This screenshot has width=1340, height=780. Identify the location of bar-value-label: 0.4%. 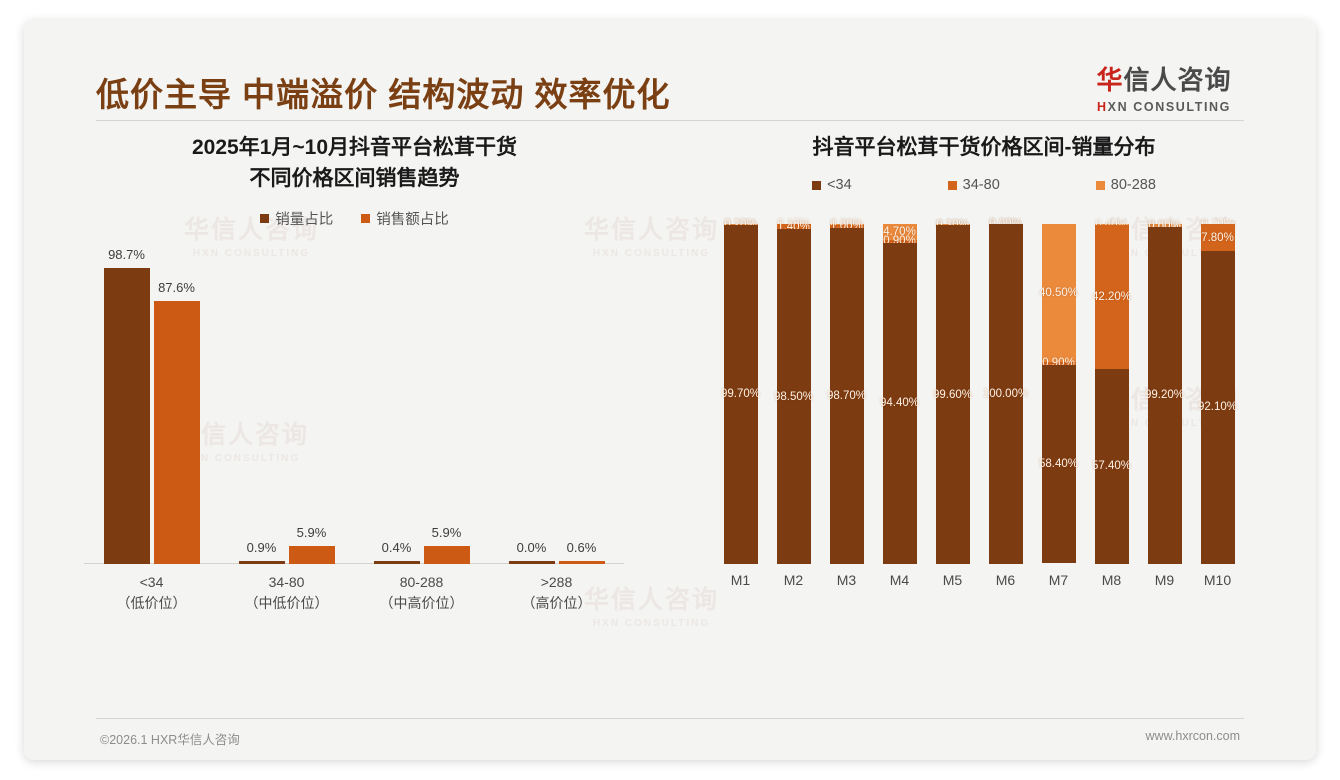
(396, 547).